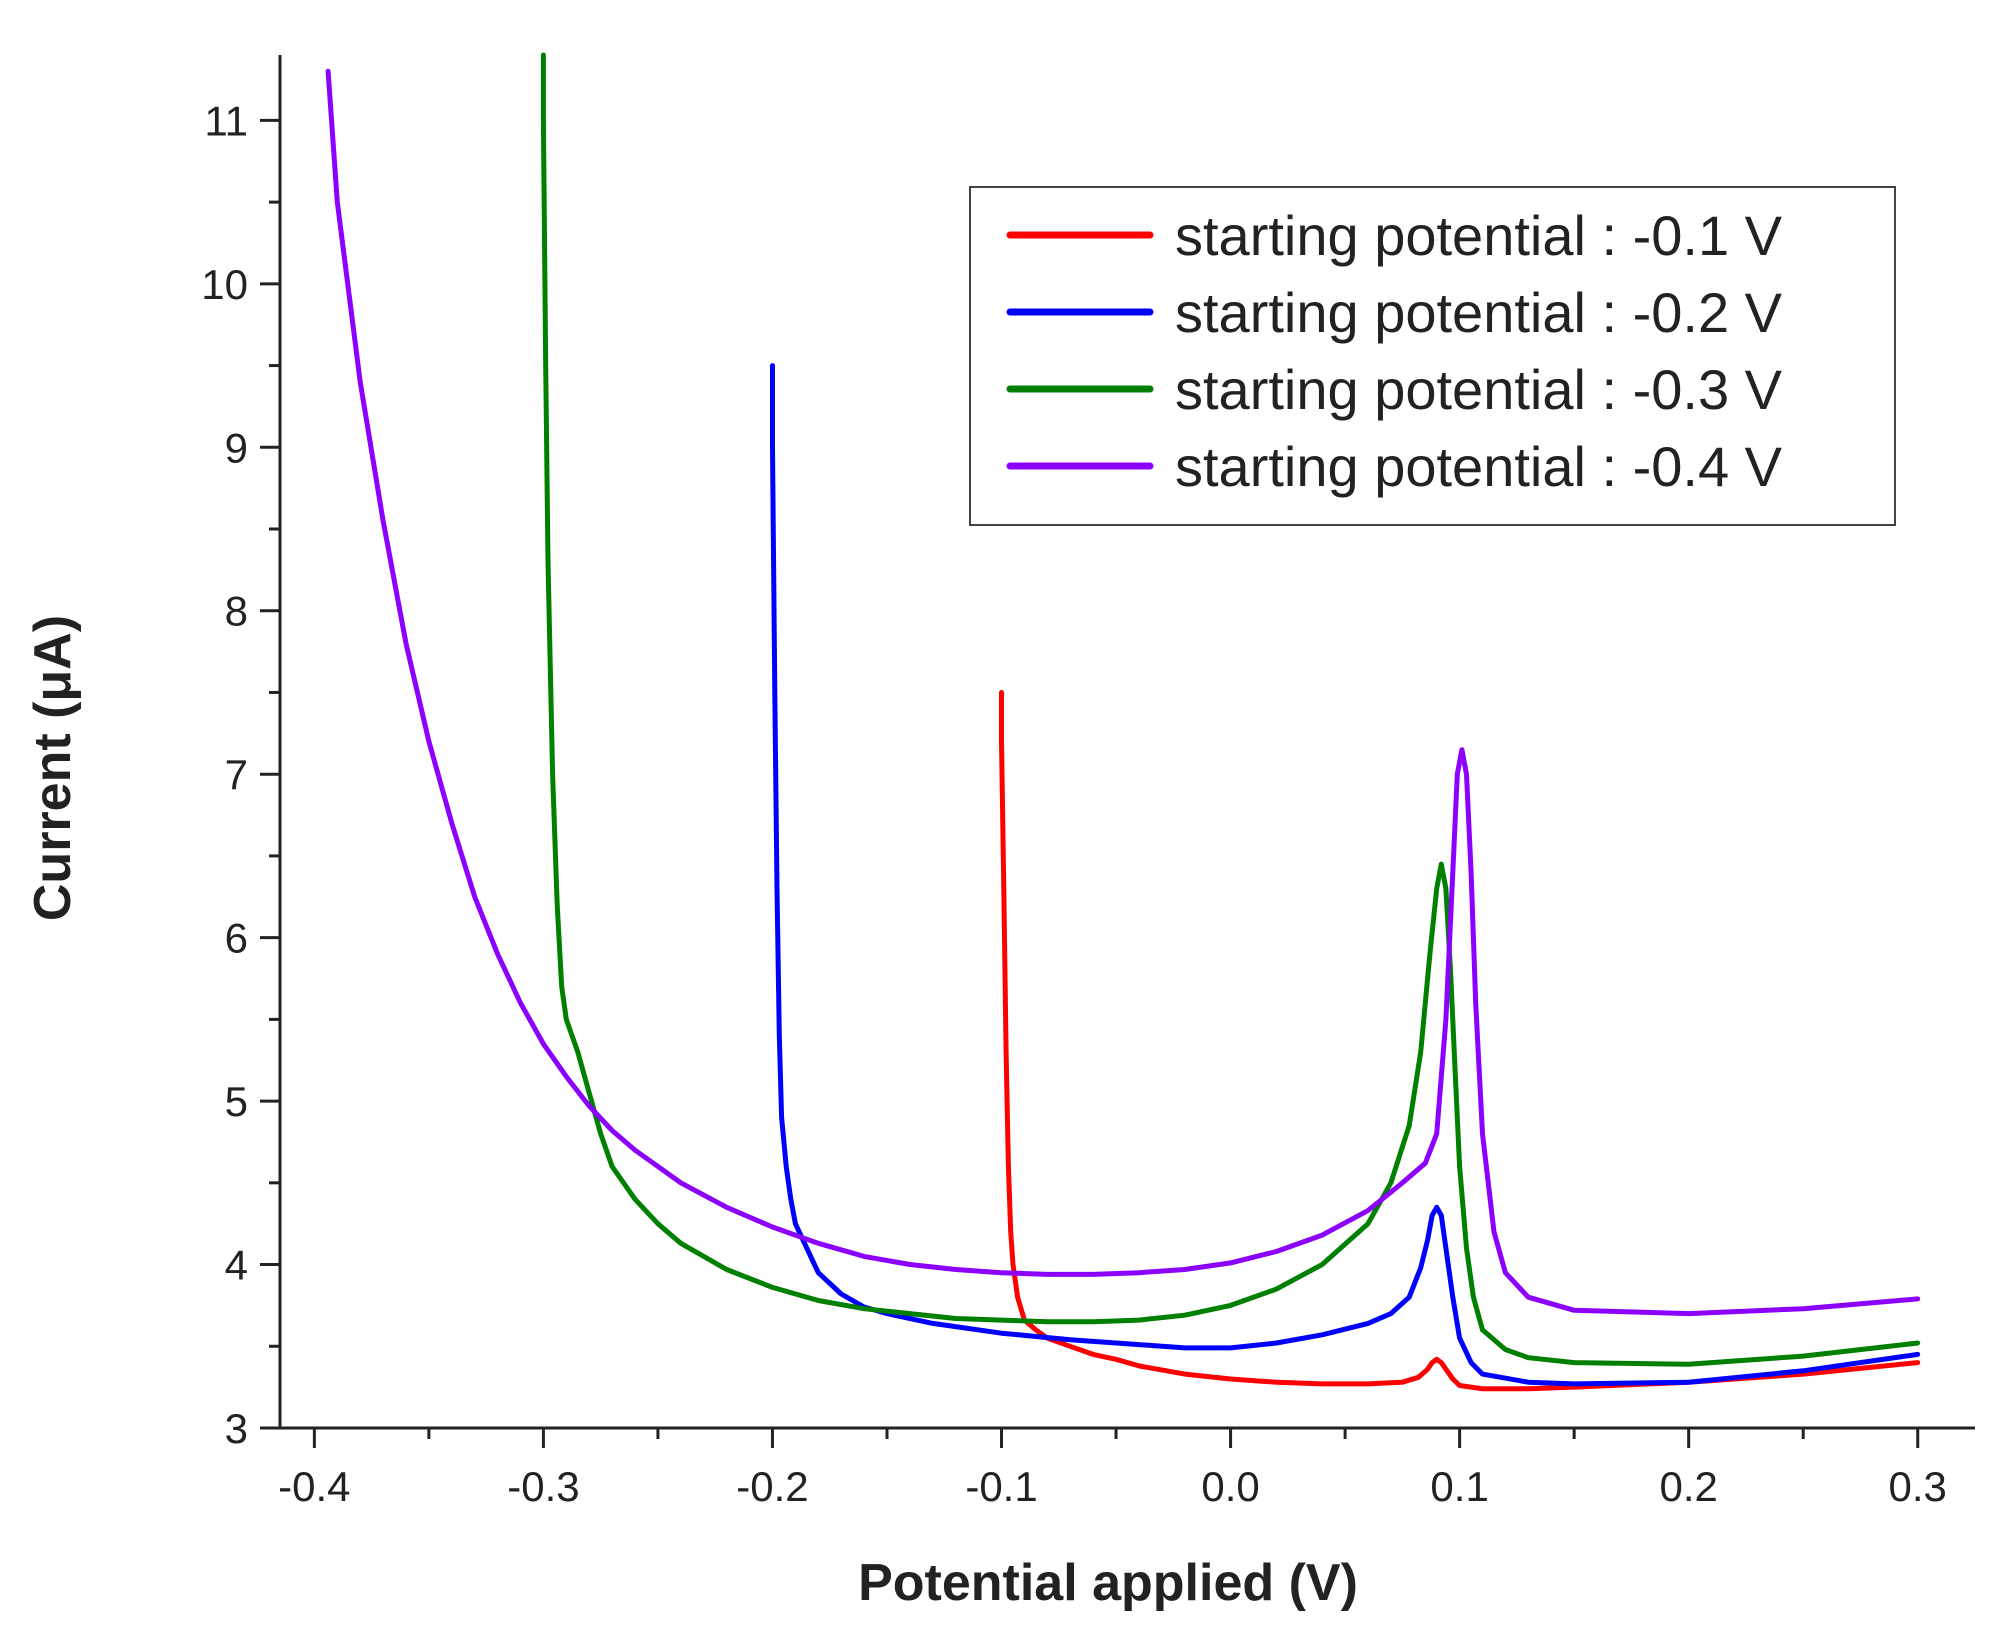 This screenshot has height=1649, width=2015. What do you see at coordinates (1688, 1486) in the screenshot?
I see `x-tick-label: 0.2` at bounding box center [1688, 1486].